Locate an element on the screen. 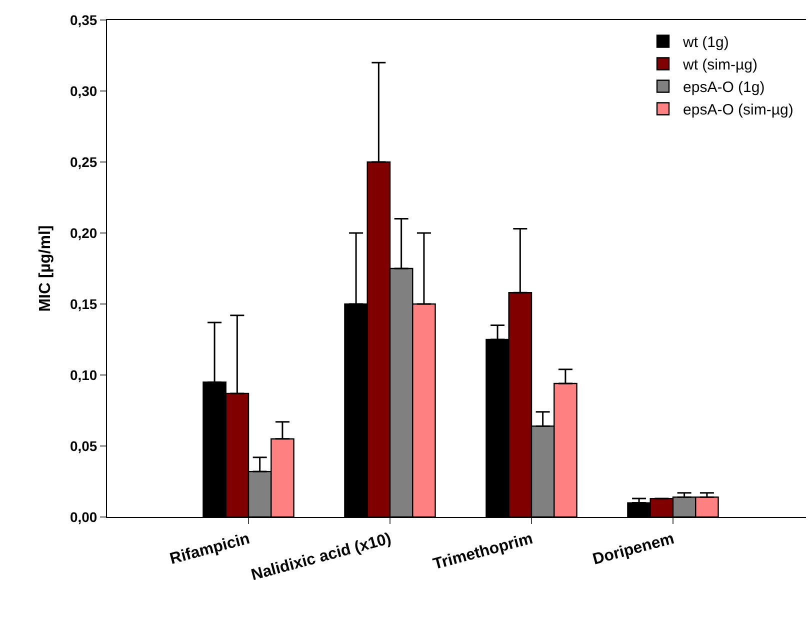 The image size is (808, 619). y-tick-label: 0,00 is located at coordinates (84, 516).